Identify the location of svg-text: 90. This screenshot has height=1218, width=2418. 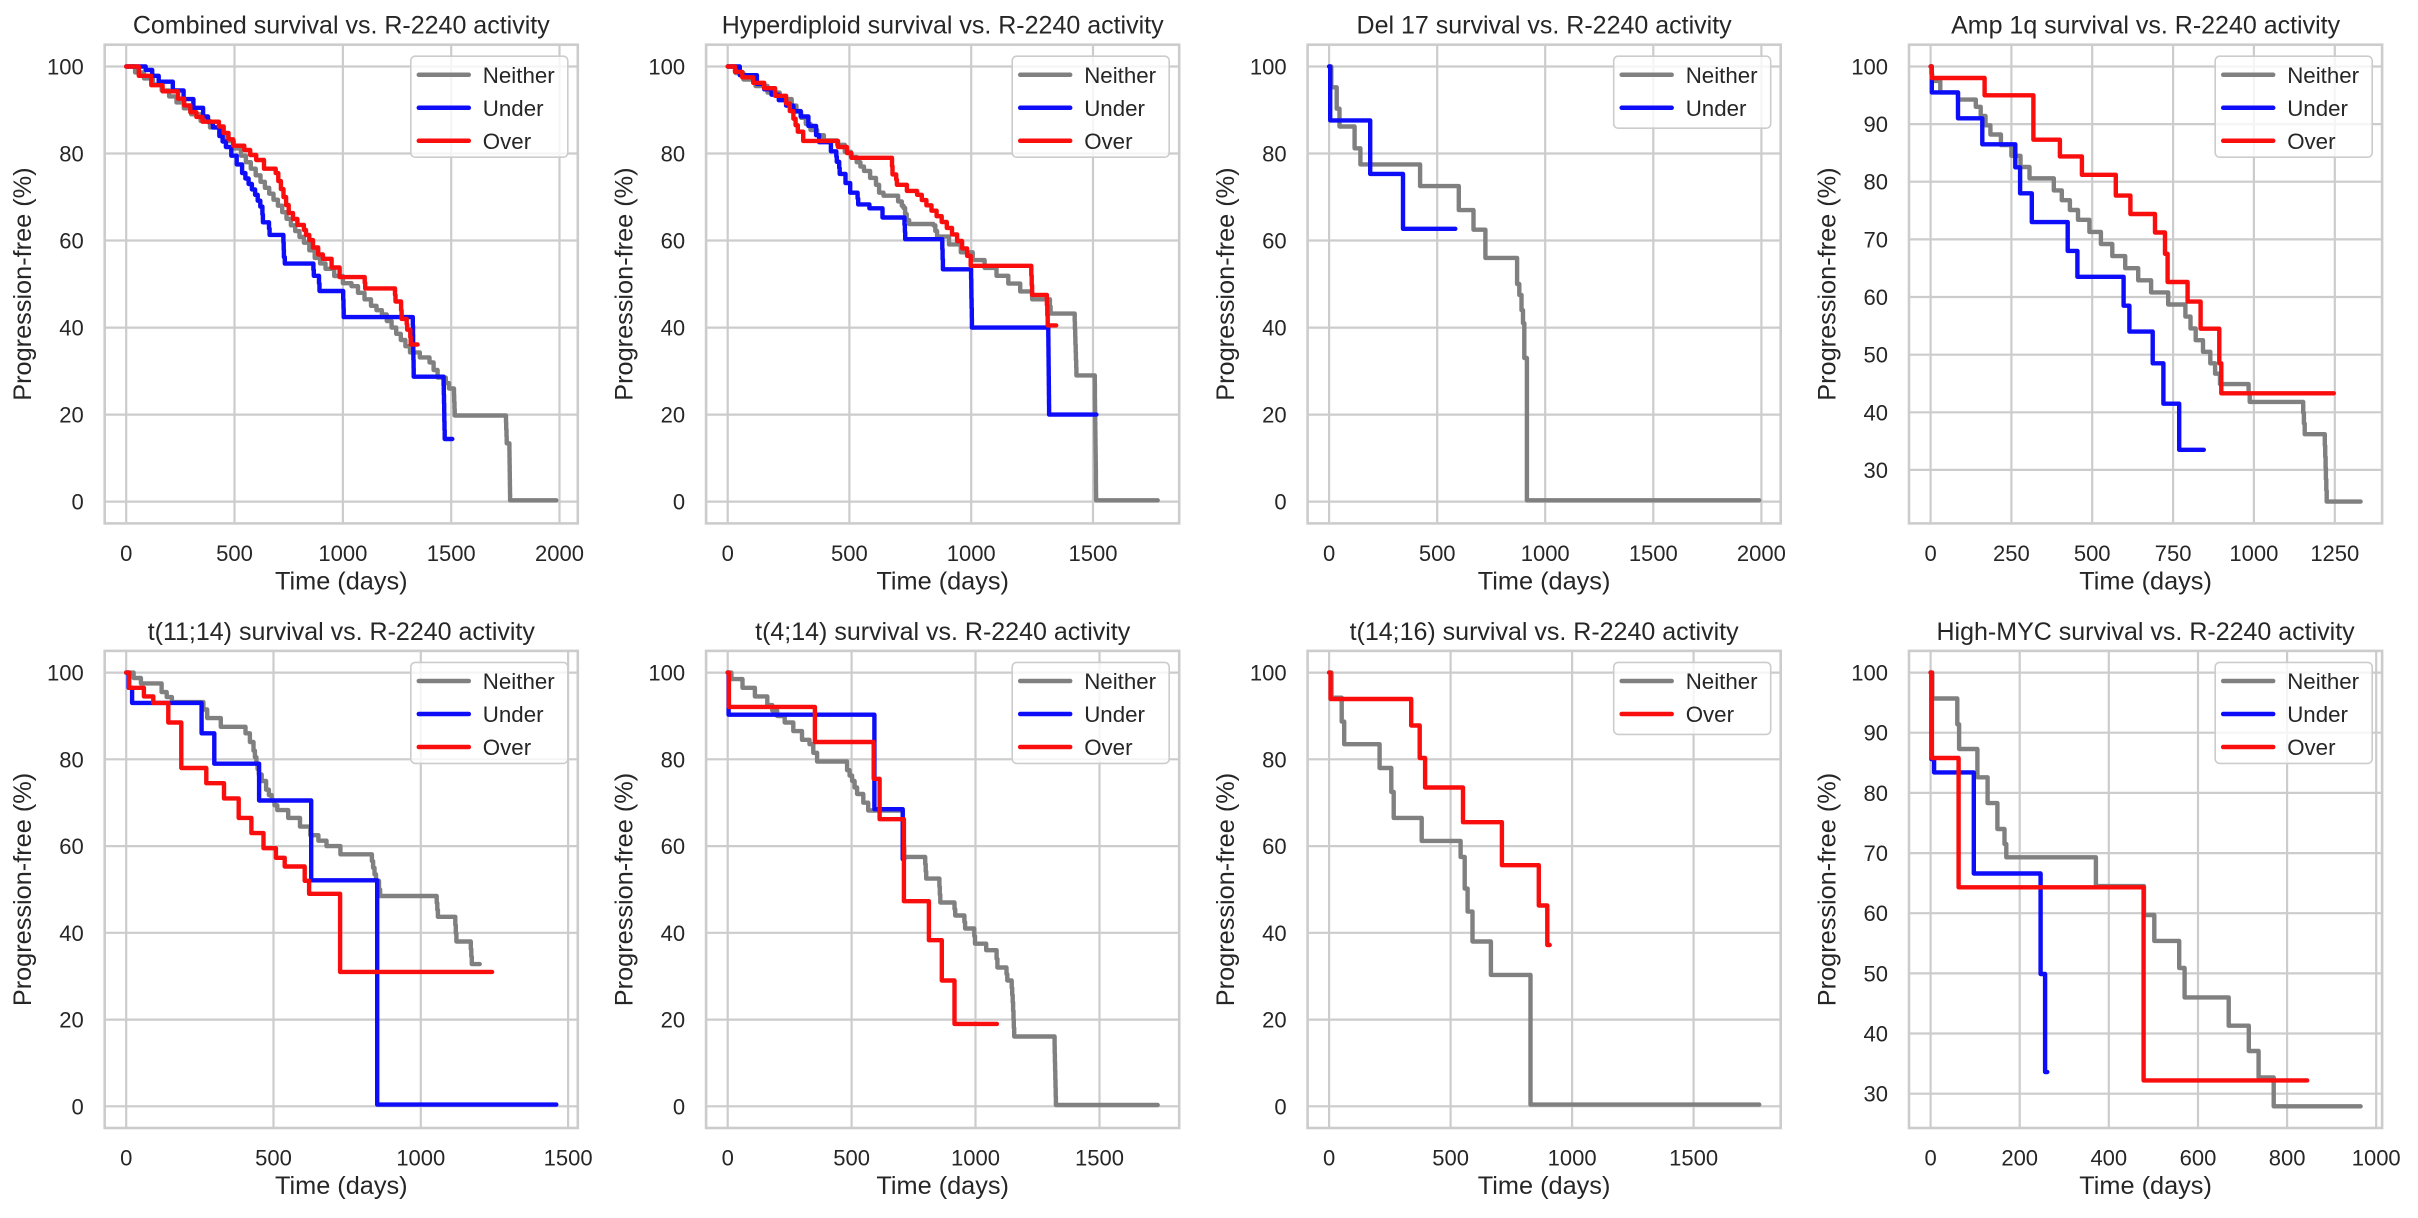
(1876, 733).